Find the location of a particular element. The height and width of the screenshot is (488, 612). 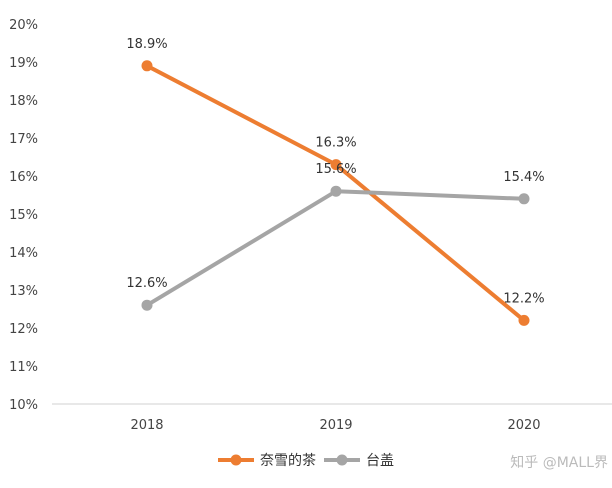

y-tick-label: 16% is located at coordinates (23, 177).